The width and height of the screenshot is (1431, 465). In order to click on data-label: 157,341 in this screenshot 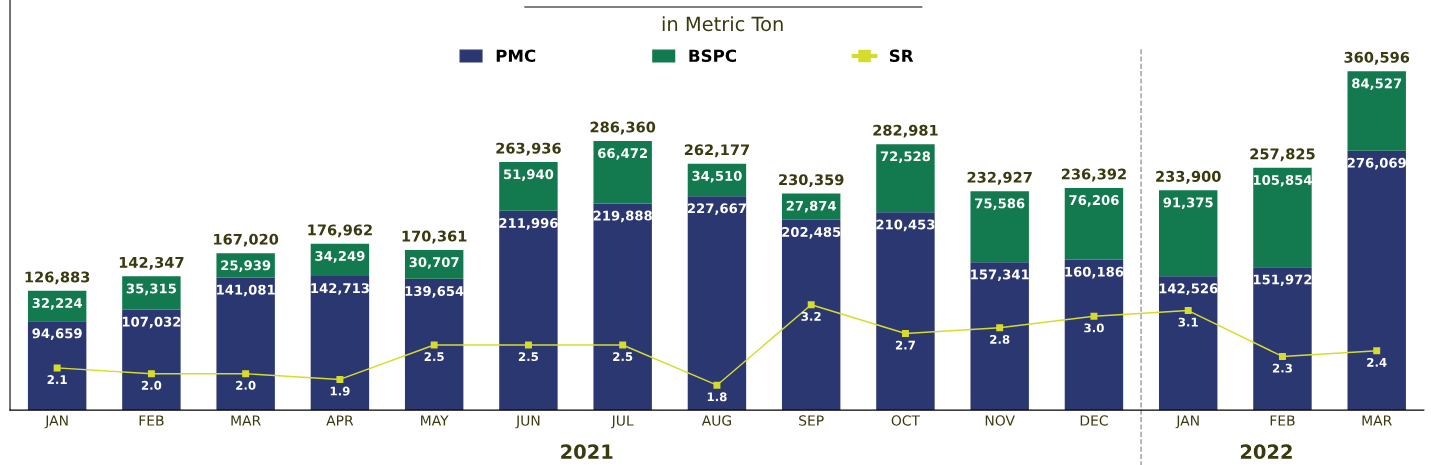, I will do `click(1000, 275)`.